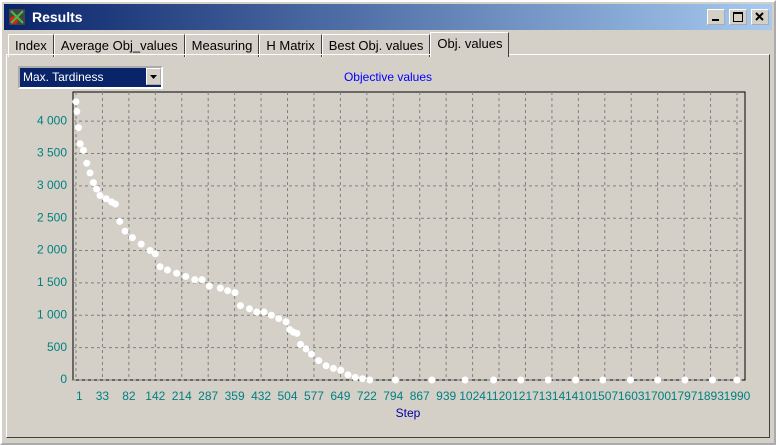 This screenshot has height=445, width=776. I want to click on tab: Index, so click(31, 45).